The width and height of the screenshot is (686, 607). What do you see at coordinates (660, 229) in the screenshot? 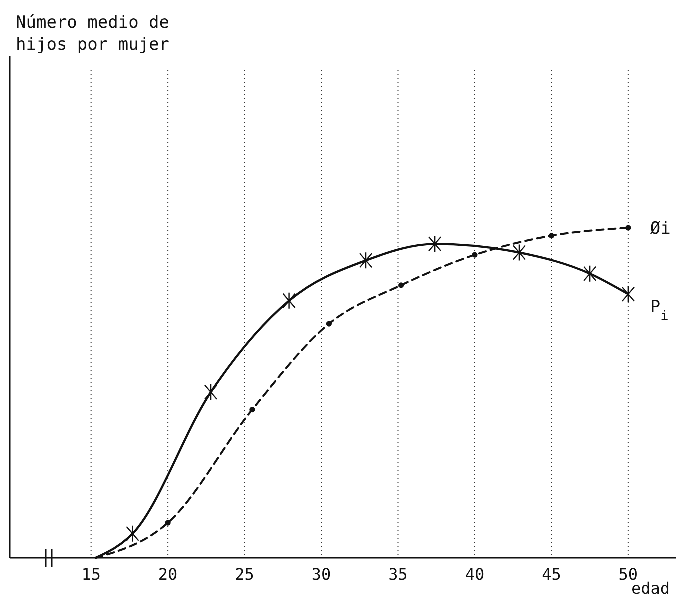
I see `series-label: Øi` at bounding box center [660, 229].